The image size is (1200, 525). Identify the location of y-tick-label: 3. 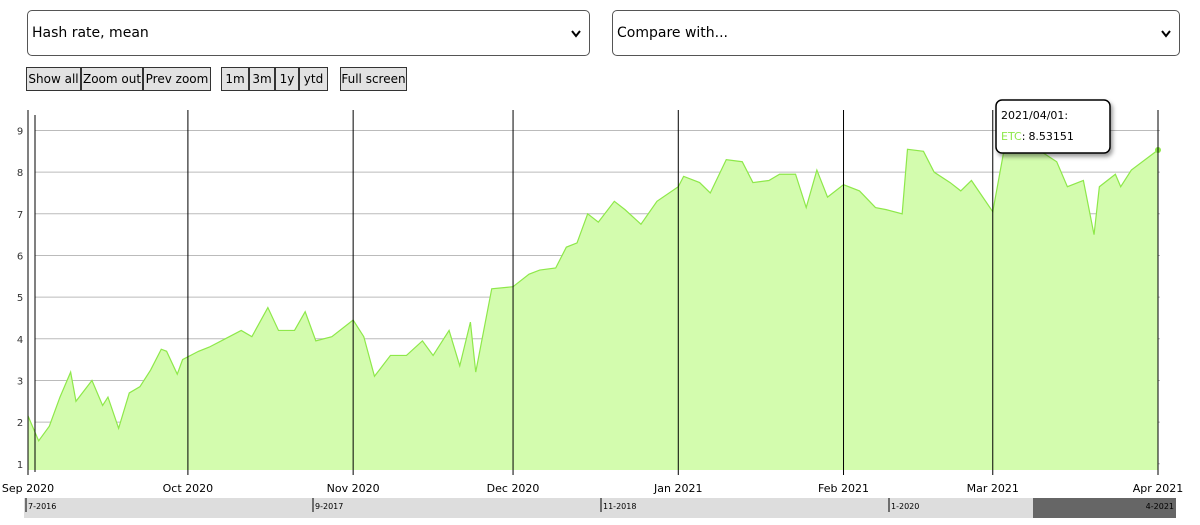
(20, 381).